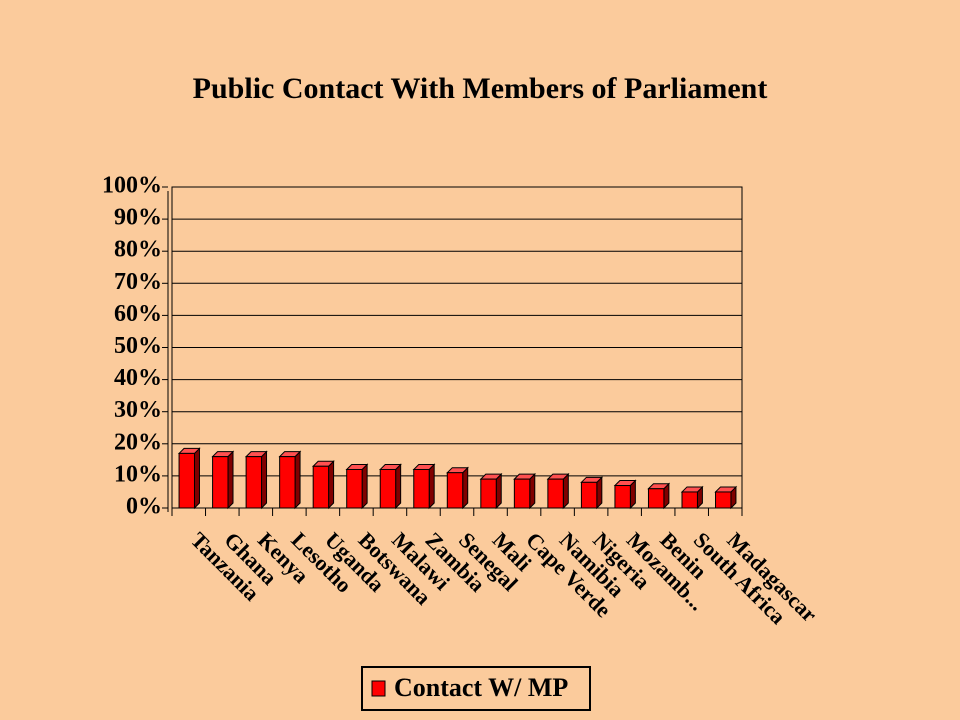  What do you see at coordinates (138, 474) in the screenshot?
I see `y-tick-label: 10%` at bounding box center [138, 474].